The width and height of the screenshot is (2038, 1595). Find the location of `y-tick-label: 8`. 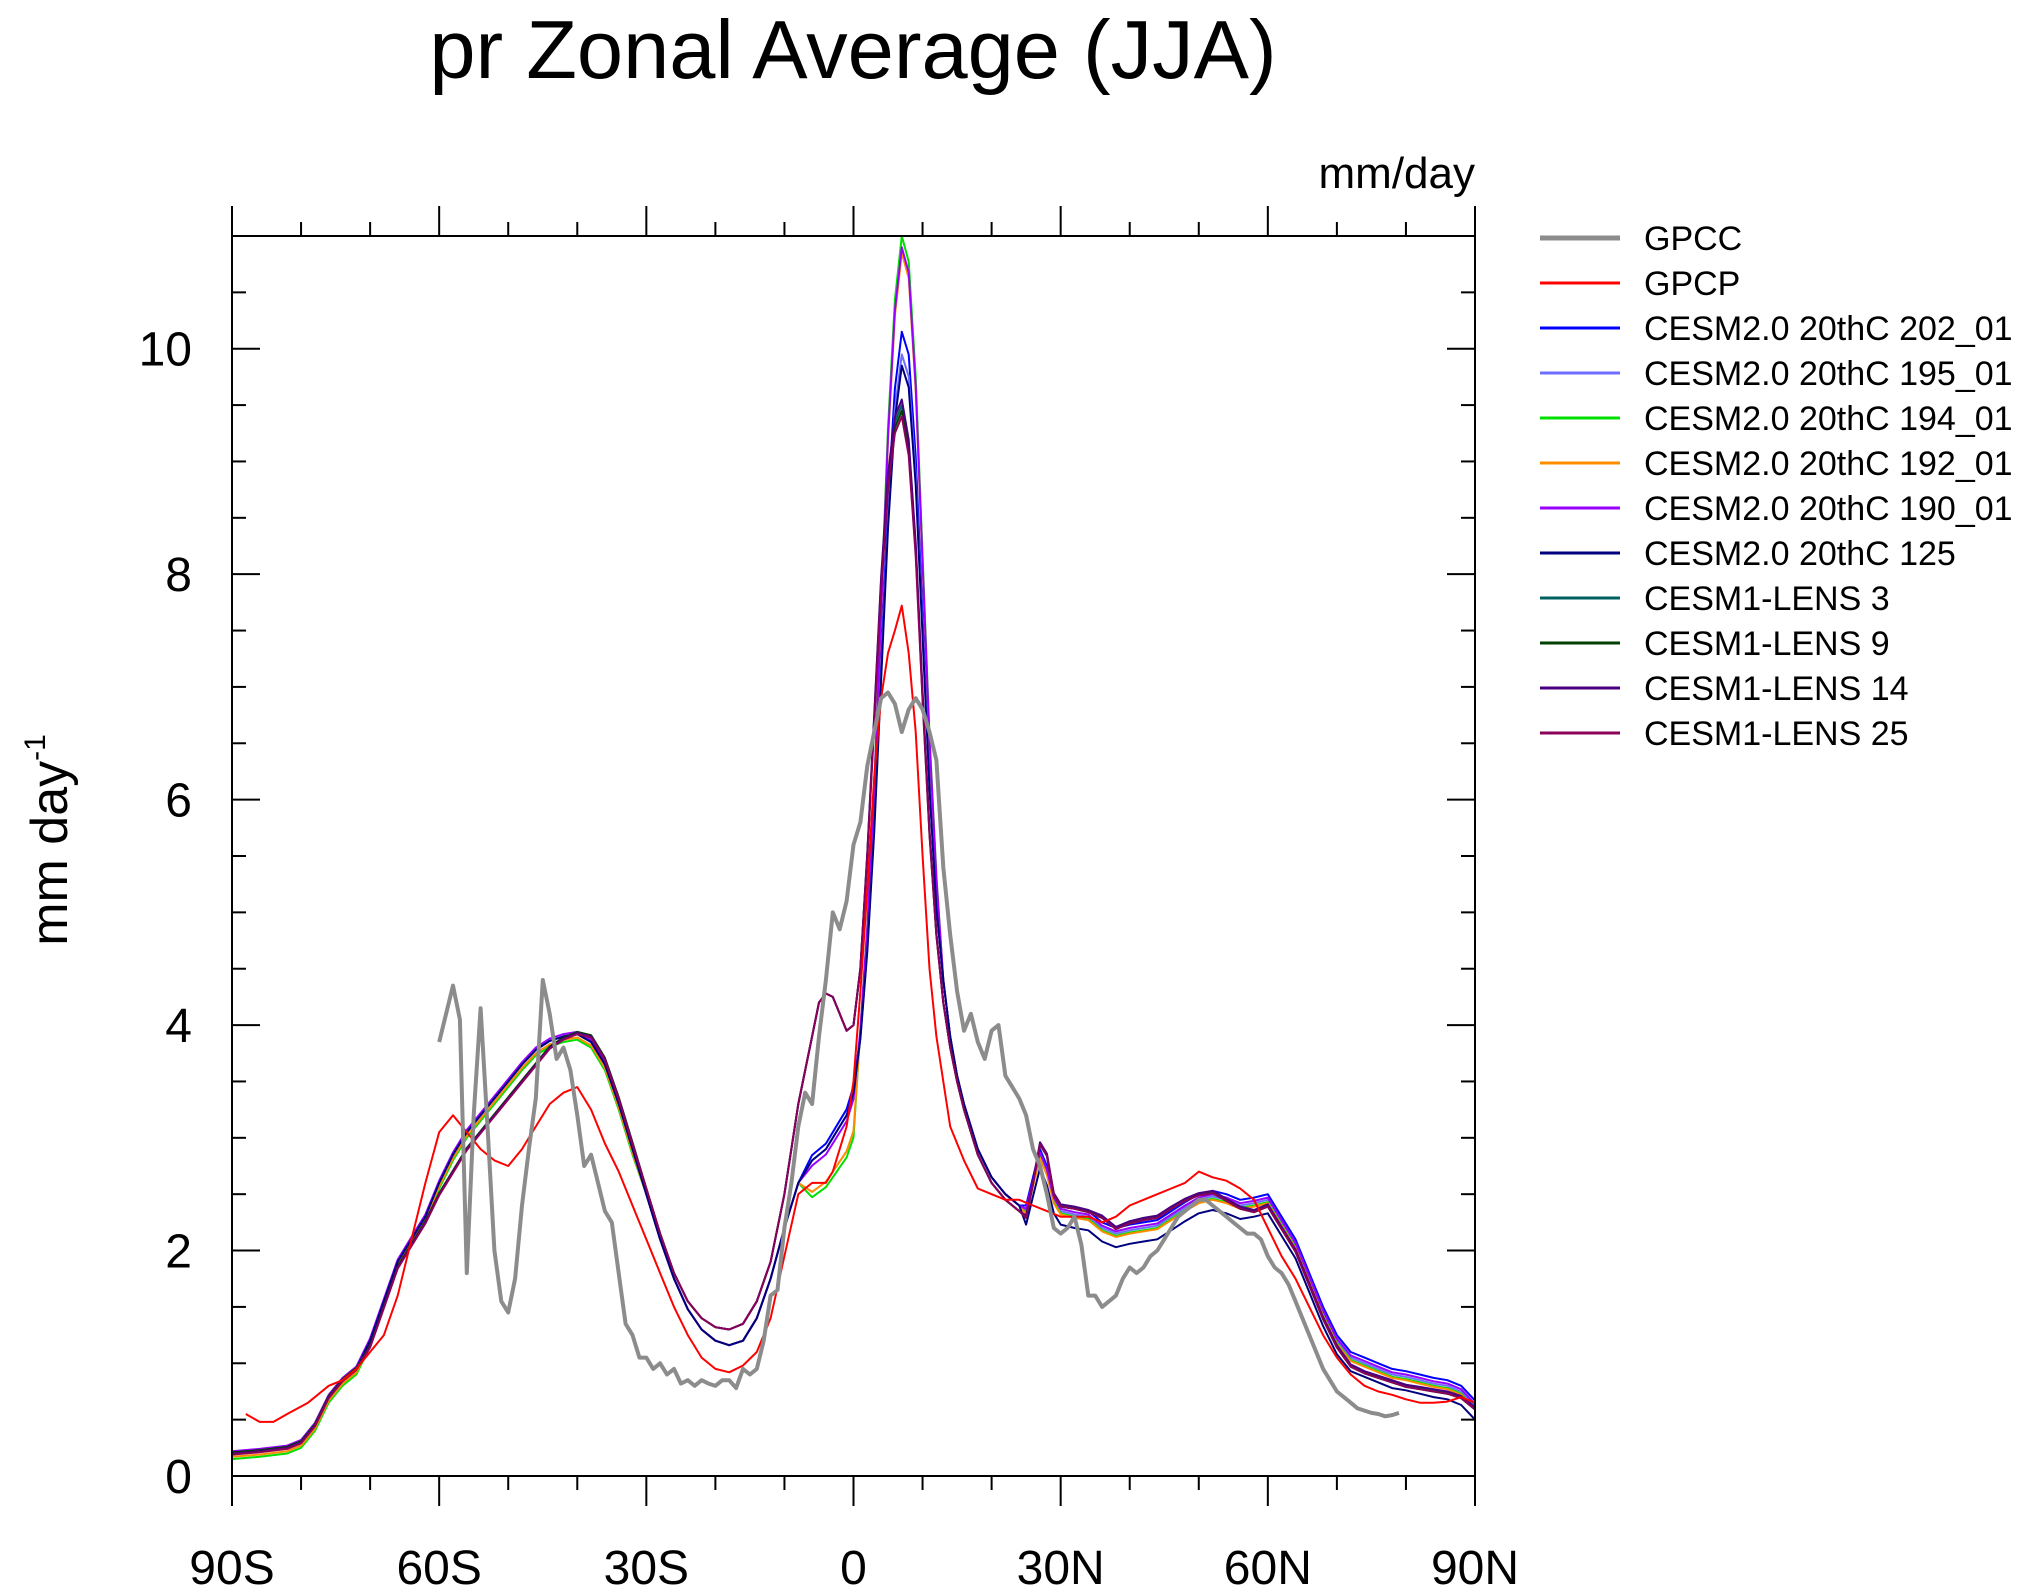

y-tick-label: 8 is located at coordinates (178, 575).